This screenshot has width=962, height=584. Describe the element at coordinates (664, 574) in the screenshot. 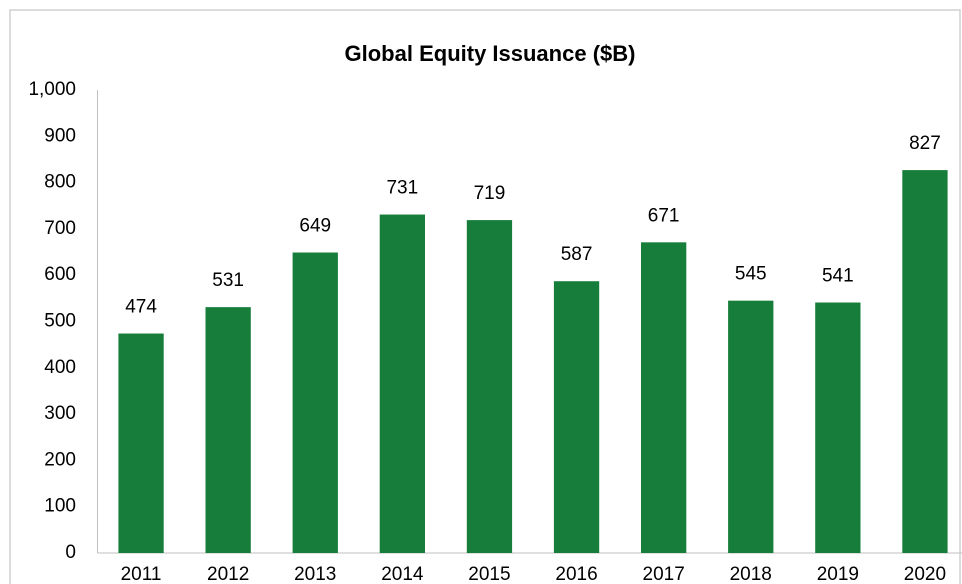

I see `x-tick-label: 2017` at that location.